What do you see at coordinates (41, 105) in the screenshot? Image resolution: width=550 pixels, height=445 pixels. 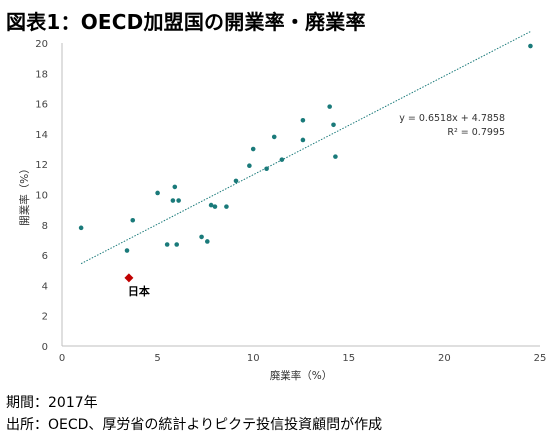 I see `y-tick-label: 16` at bounding box center [41, 105].